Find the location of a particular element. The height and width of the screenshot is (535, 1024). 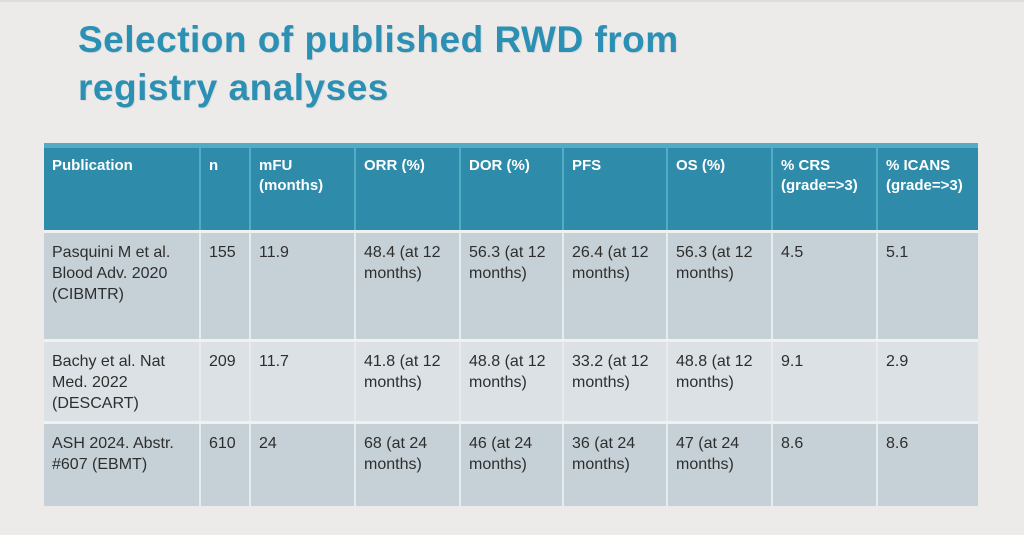

col-header-crs: % CRS (grade=>3) is located at coordinates (825, 187).